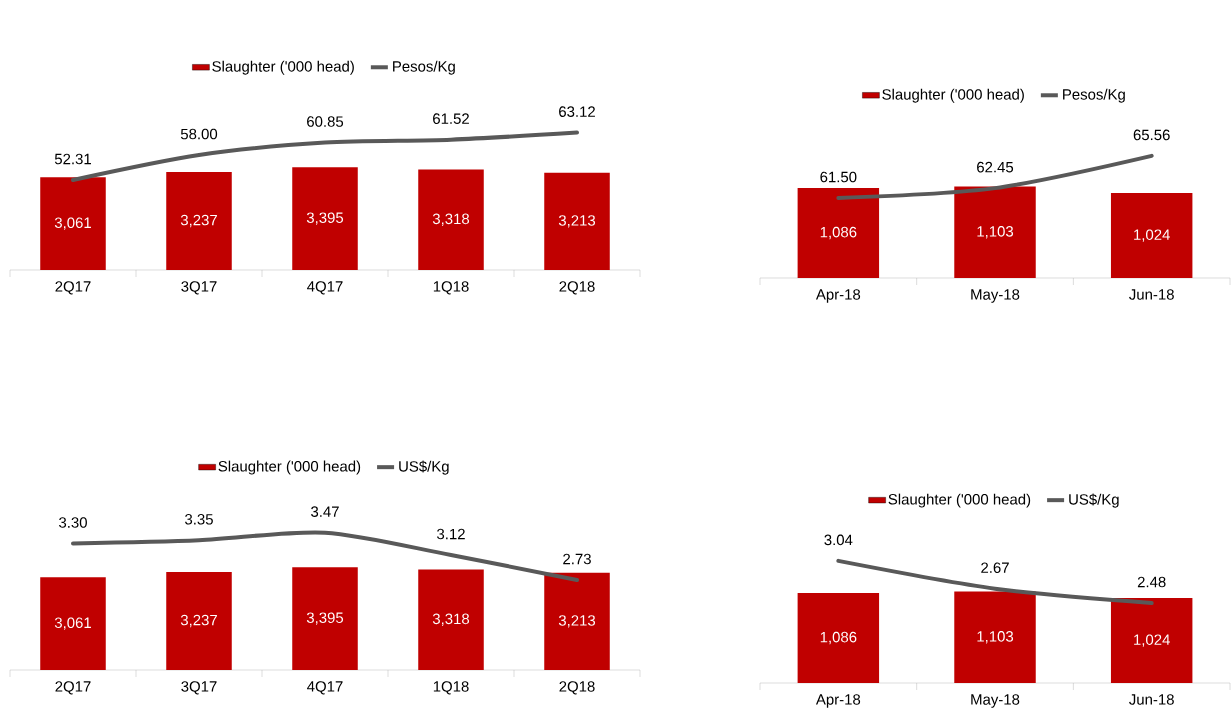 The width and height of the screenshot is (1231, 718). What do you see at coordinates (451, 118) in the screenshot?
I see `data-label: 61.52` at bounding box center [451, 118].